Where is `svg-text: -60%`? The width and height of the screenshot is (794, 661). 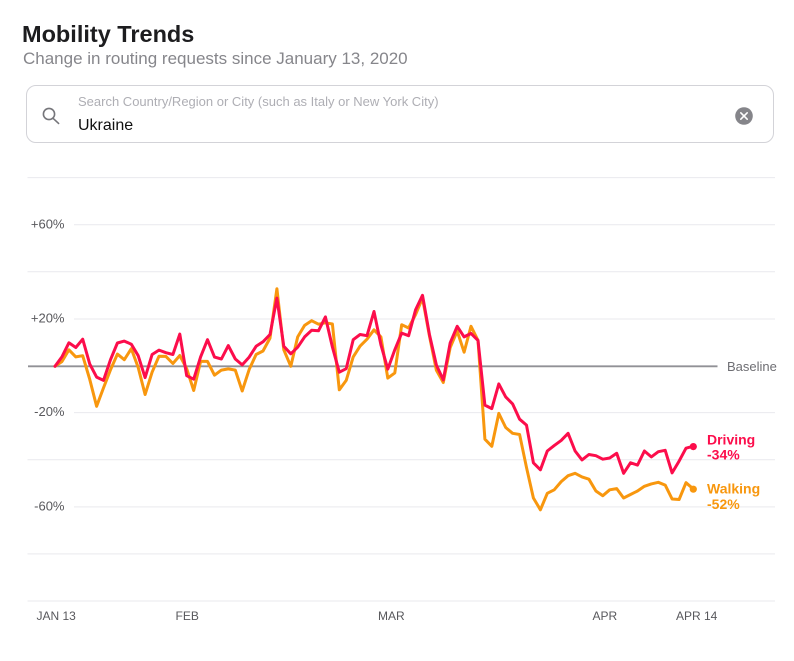 svg-text: -60% is located at coordinates (49, 506).